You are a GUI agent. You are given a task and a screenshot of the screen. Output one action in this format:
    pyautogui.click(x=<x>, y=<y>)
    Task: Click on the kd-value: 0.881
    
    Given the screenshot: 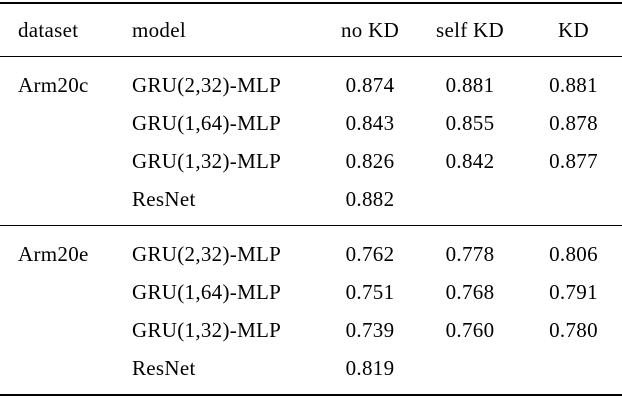 What is the action you would take?
    pyautogui.click(x=573, y=84)
    